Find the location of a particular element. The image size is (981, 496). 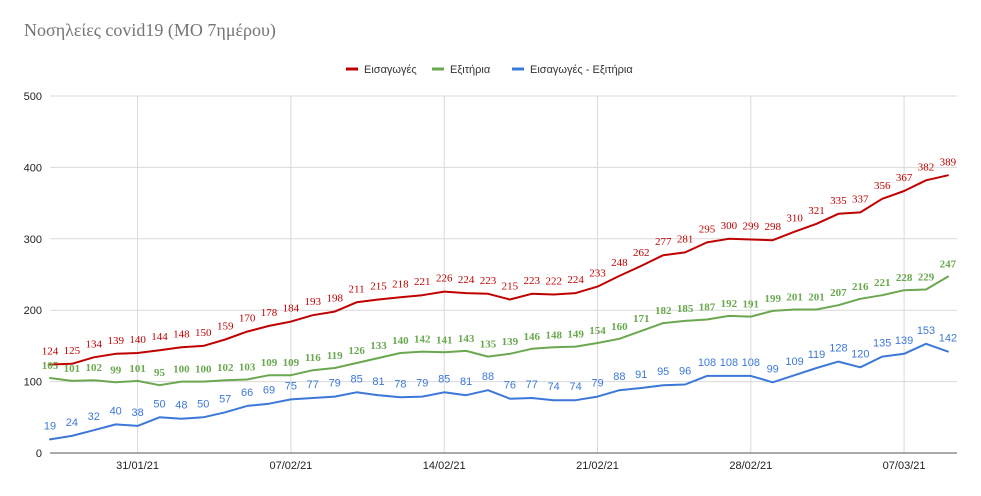

data-label: 247 is located at coordinates (948, 265).